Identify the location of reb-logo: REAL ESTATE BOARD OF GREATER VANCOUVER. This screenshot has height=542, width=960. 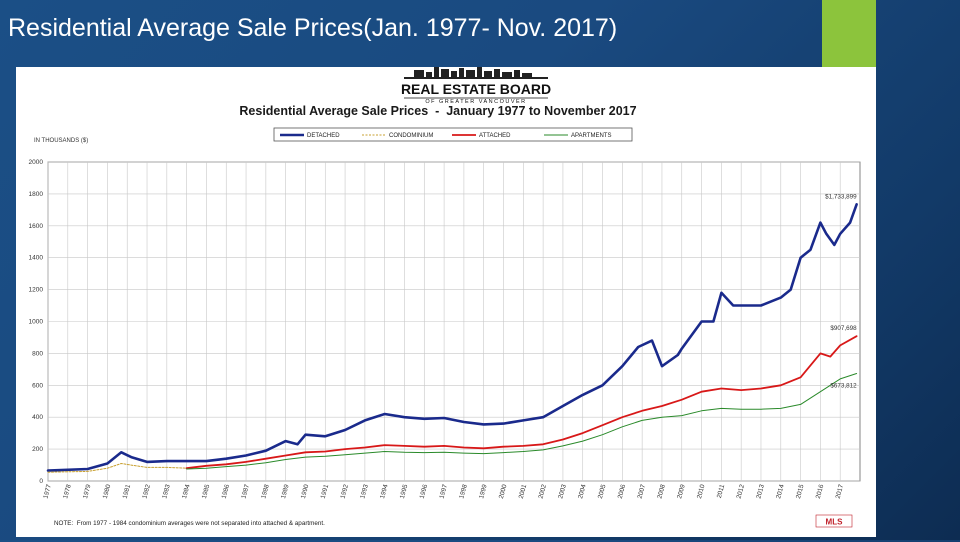
(476, 86).